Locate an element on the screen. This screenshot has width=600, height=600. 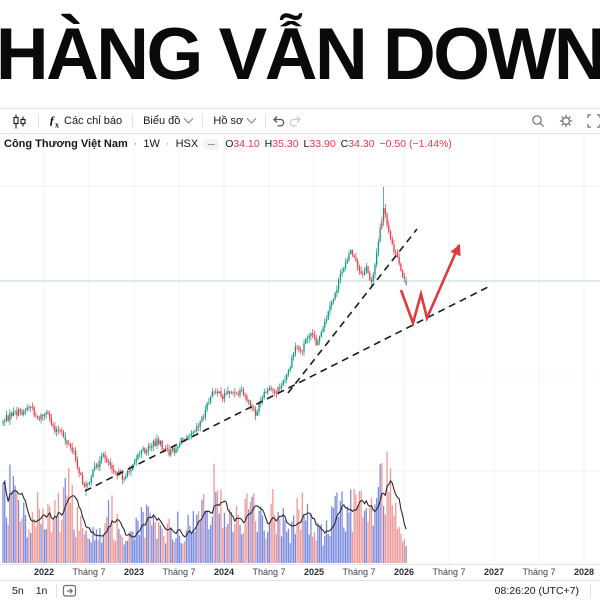
close-value: 34.30 is located at coordinates (361, 144).